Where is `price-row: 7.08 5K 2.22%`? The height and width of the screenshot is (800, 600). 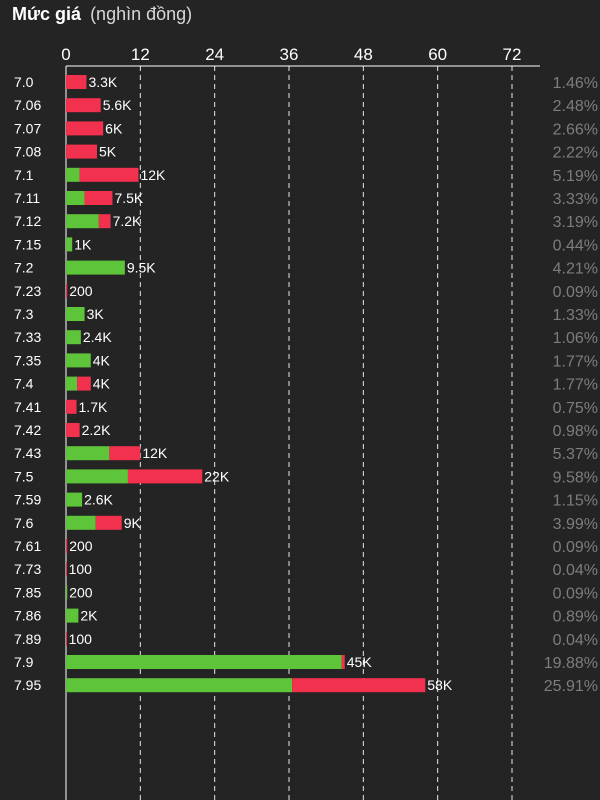 price-row: 7.08 5K 2.22% is located at coordinates (306, 153).